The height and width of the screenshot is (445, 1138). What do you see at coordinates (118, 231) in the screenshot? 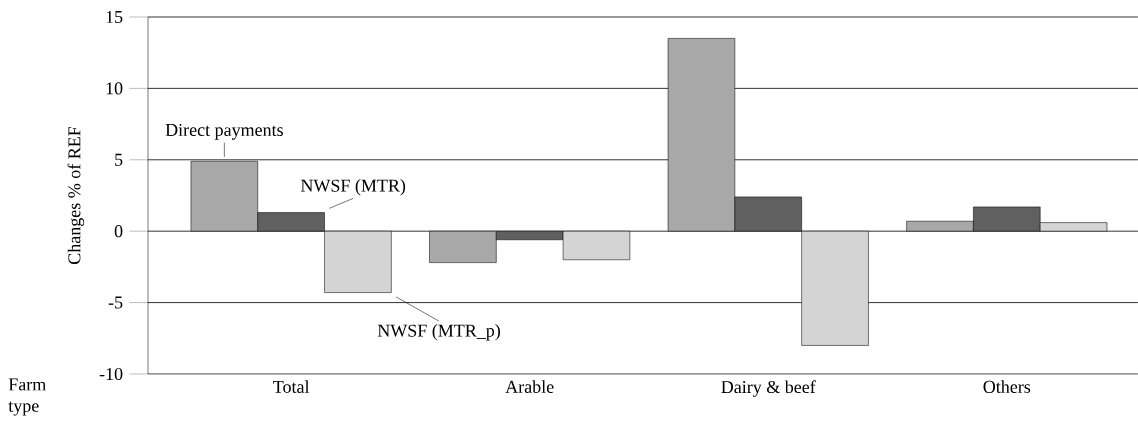
I see `y-tick-label: 0` at bounding box center [118, 231].